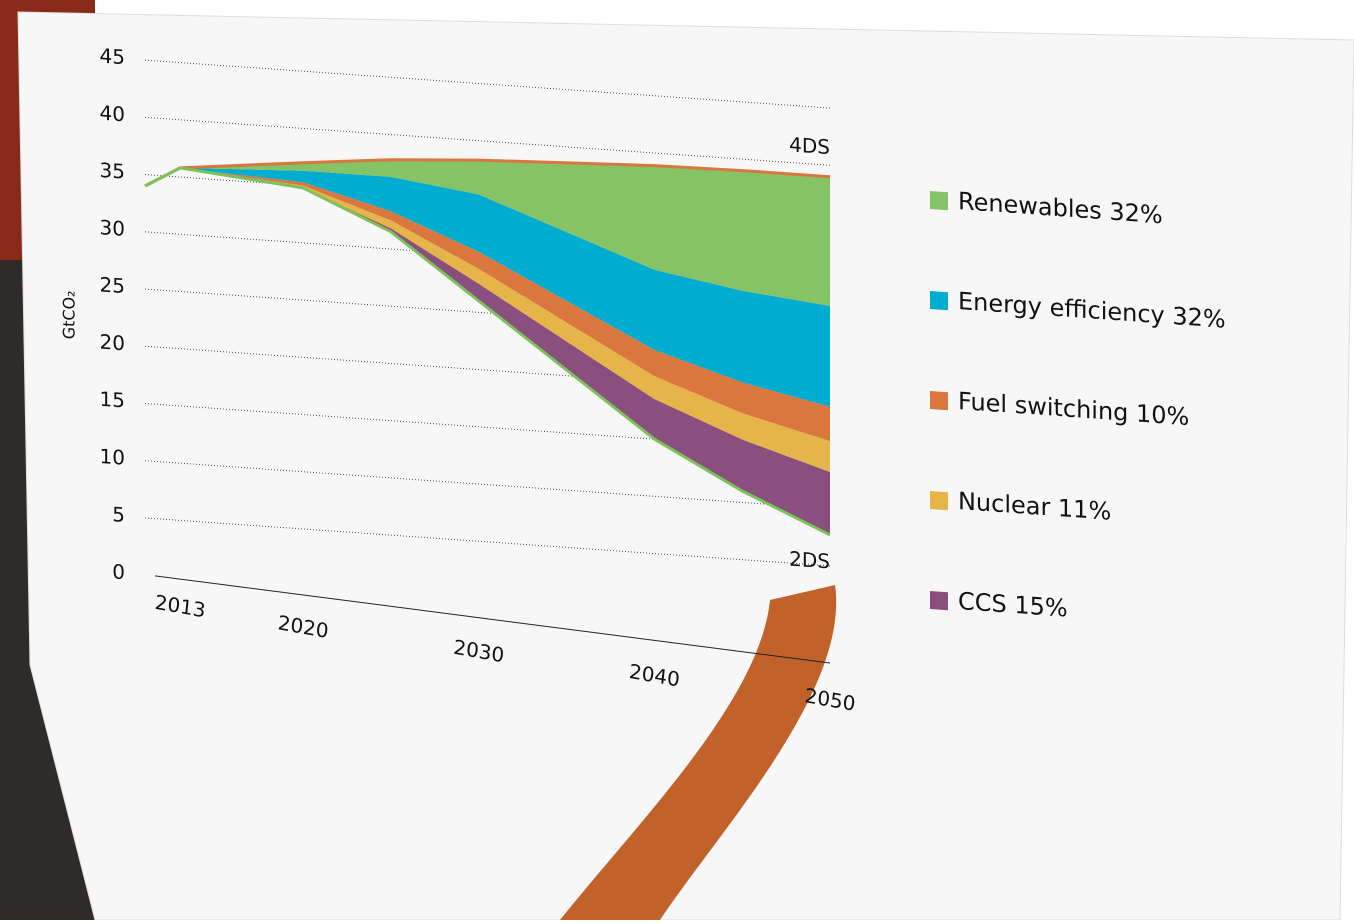 The width and height of the screenshot is (1354, 924). Describe the element at coordinates (118, 514) in the screenshot. I see `y-tick-label: 5` at that location.